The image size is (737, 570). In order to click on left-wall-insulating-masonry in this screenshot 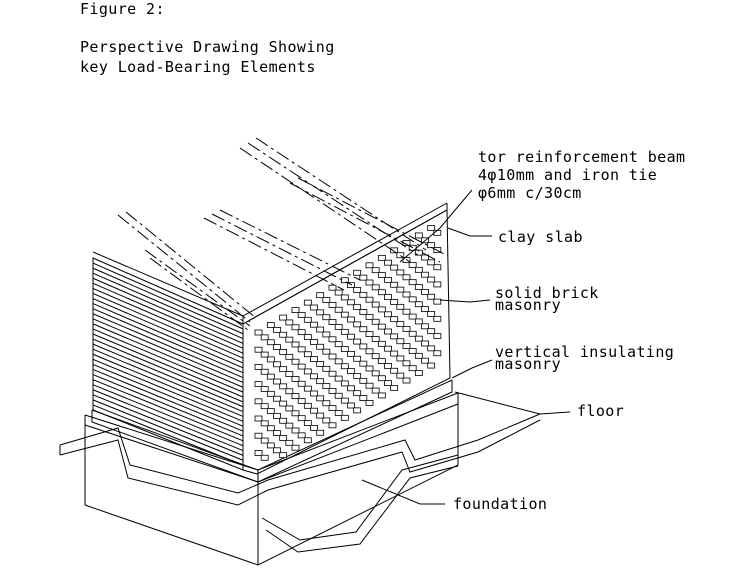, I will do `click(168, 364)`.